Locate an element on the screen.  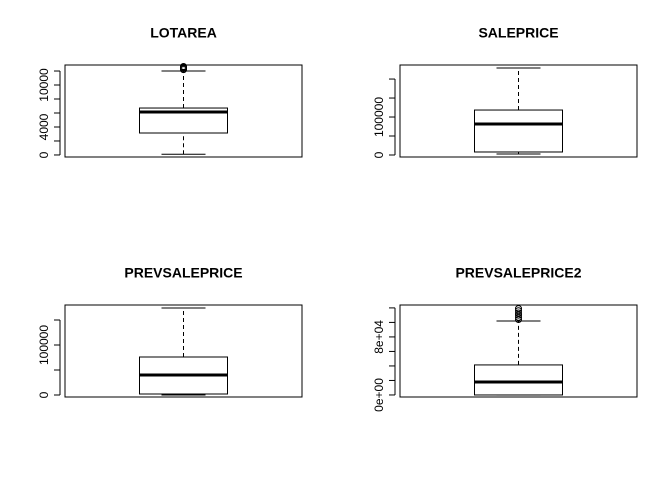
chart-title: LOTAREA is located at coordinates (183, 33).